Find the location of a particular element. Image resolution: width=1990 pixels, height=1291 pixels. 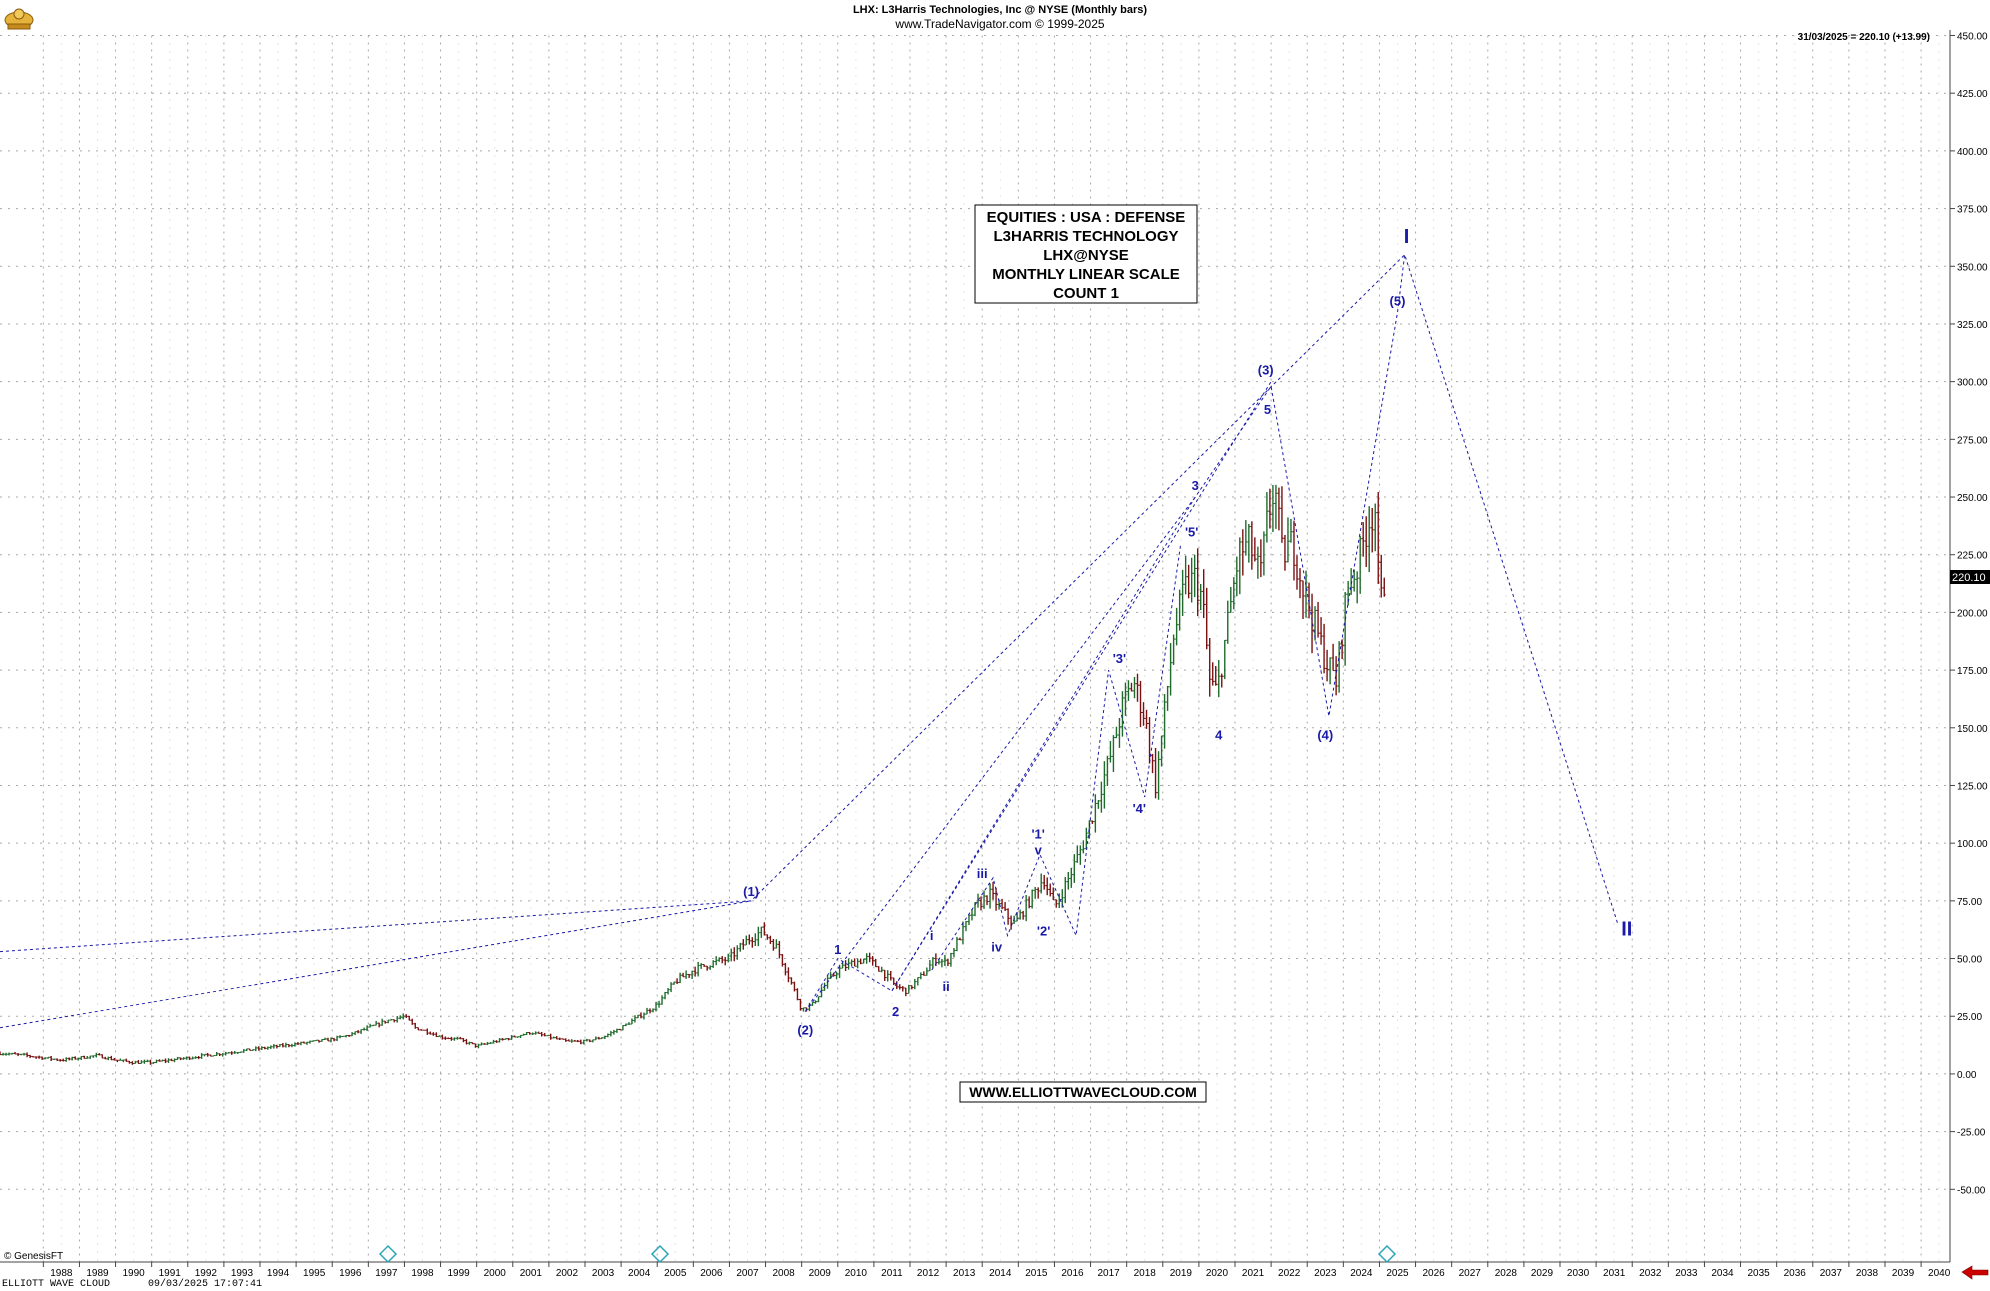

y-tick-label: 450.00 is located at coordinates (1972, 37).